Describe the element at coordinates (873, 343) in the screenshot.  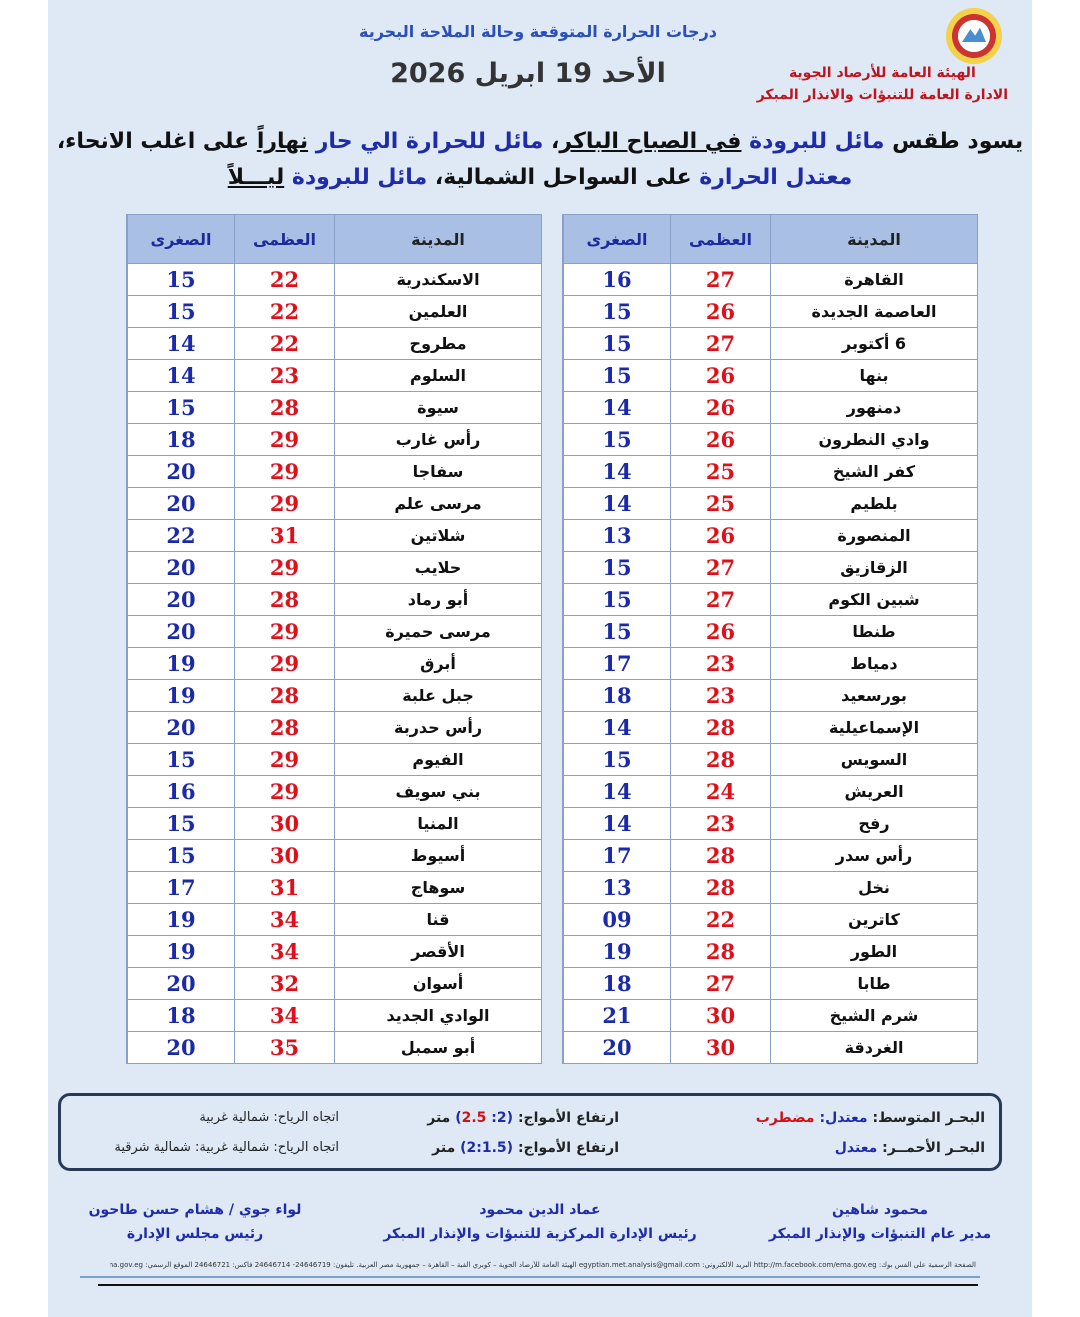
I see `city-cell: 6 أكتوبر` at that location.